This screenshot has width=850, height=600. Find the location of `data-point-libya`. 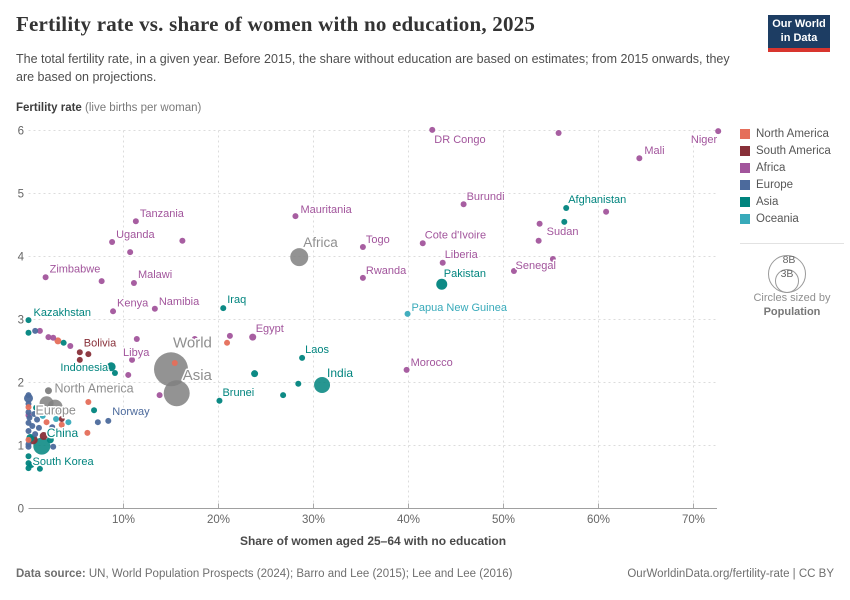

data-point-libya is located at coordinates (132, 359).